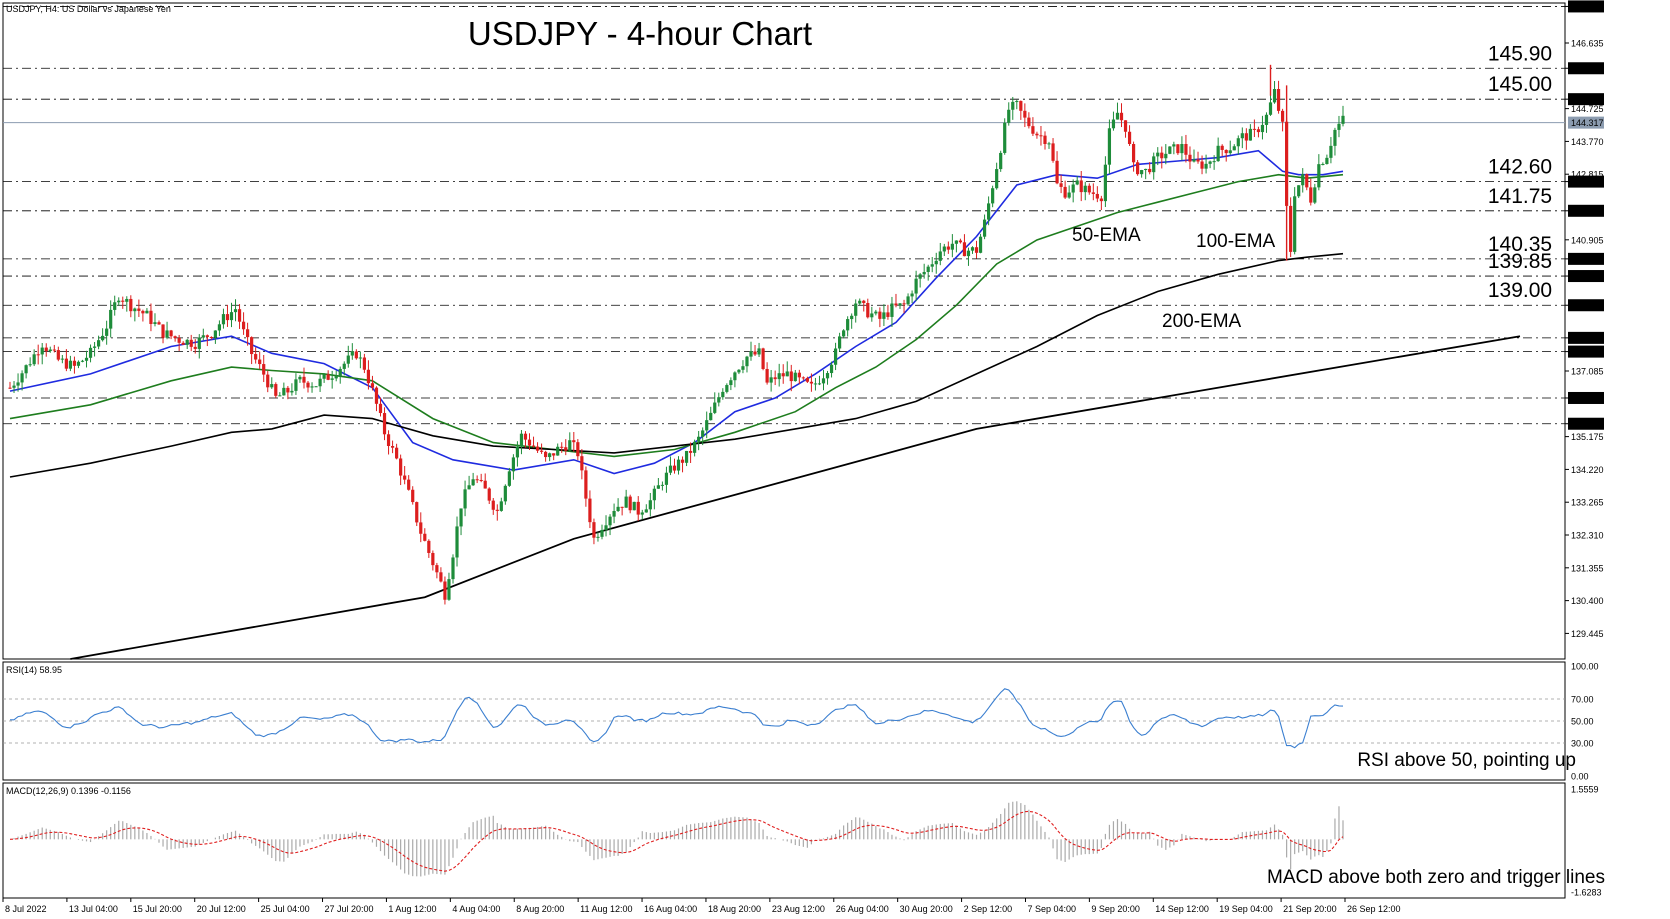 Image resolution: width=1670 pixels, height=919 pixels. I want to click on axis-label-17: 135.550, so click(1587, 424).